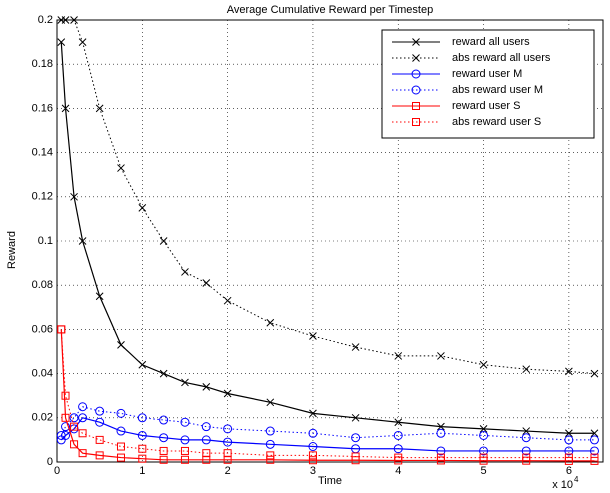  What do you see at coordinates (398, 471) in the screenshot?
I see `x-tick-label: 4` at bounding box center [398, 471].